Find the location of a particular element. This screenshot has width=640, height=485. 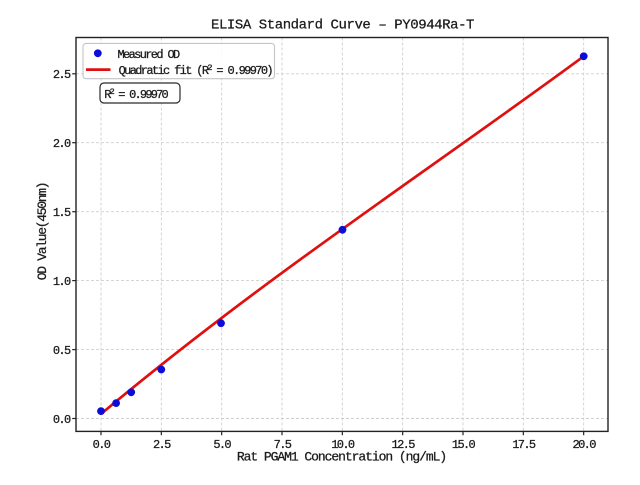

svg-text: 5.0 is located at coordinates (222, 445).